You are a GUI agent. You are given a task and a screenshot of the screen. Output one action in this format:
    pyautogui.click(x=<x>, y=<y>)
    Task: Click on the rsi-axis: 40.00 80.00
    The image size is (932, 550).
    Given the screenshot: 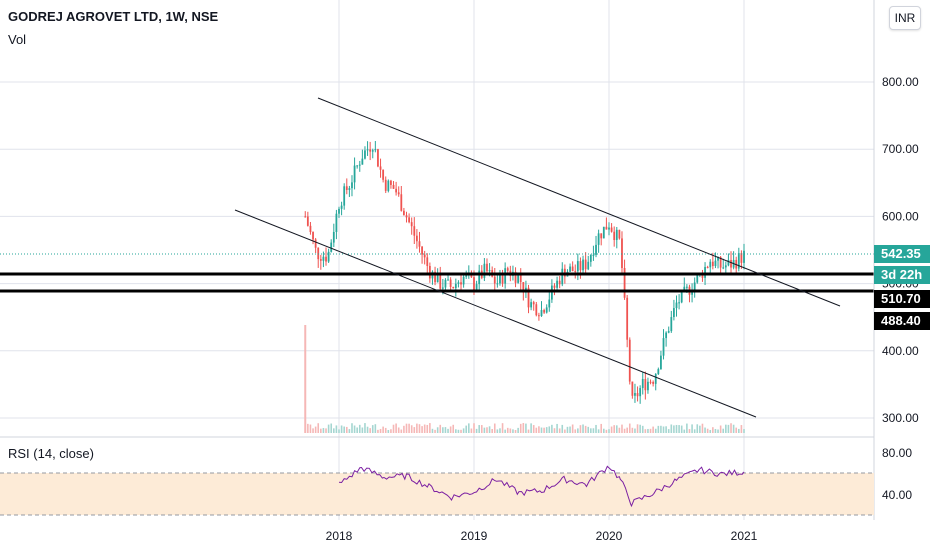 What is the action you would take?
    pyautogui.click(x=897, y=474)
    